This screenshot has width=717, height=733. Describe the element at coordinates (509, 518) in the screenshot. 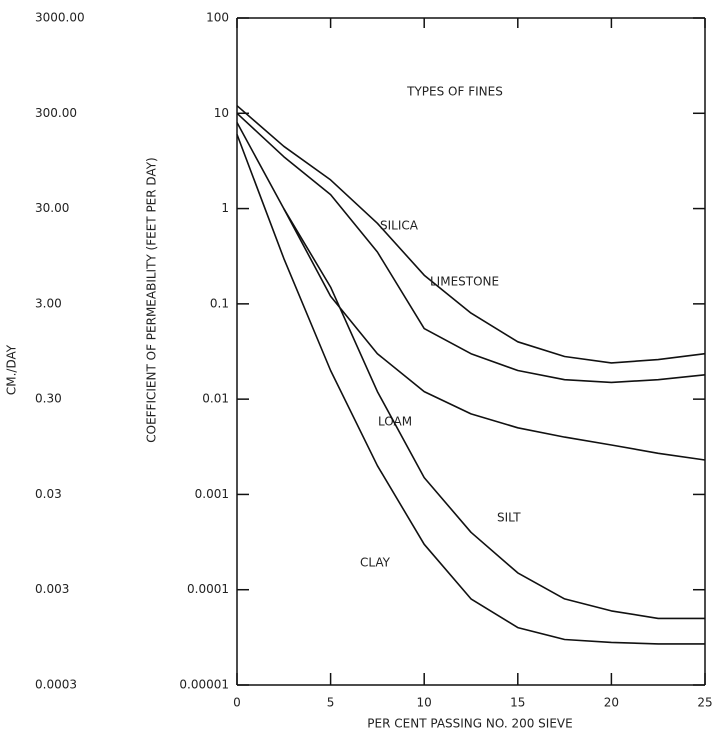

I see `curve-label: SILT` at that location.